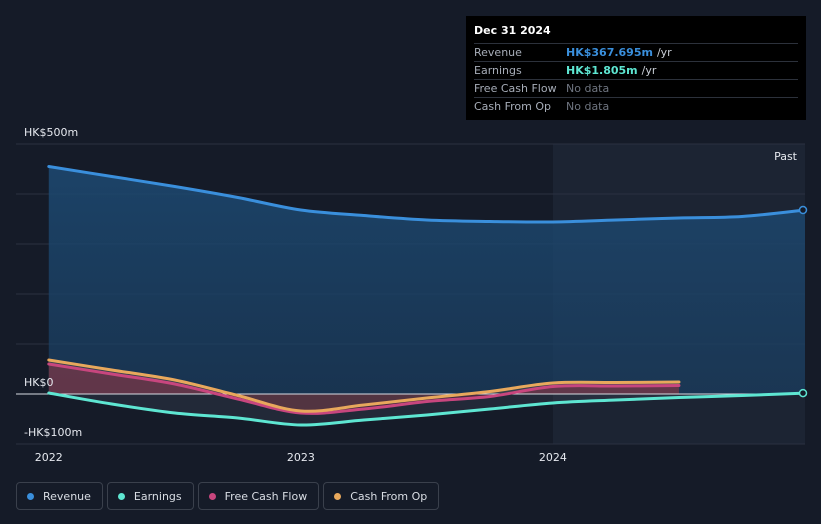 This screenshot has width=821, height=524. I want to click on tooltip-value: HK$367.695m, so click(609, 52).